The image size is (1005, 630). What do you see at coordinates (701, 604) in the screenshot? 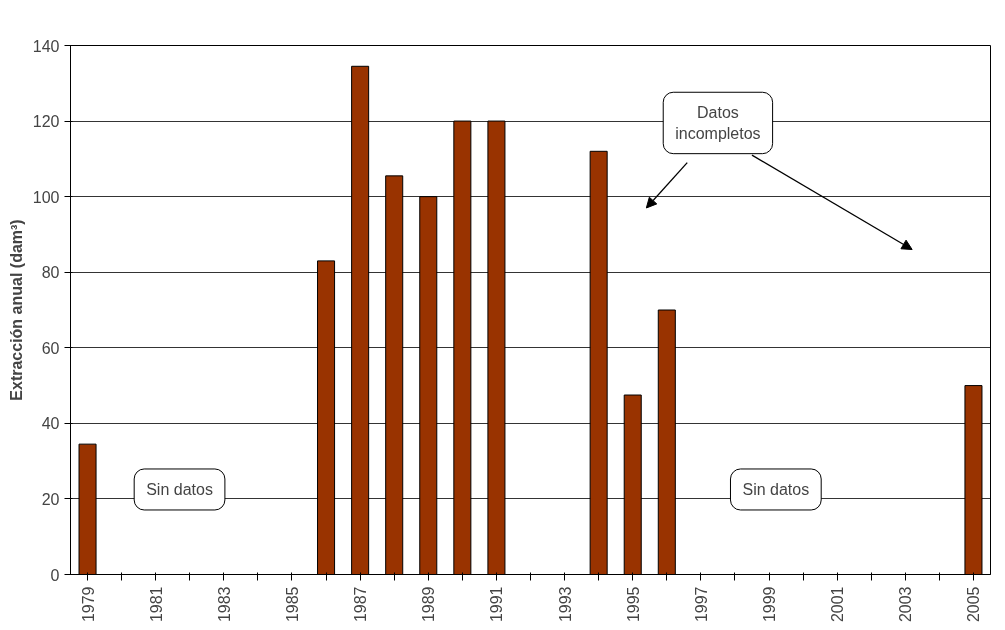
I see `x-tick-label: 1997` at bounding box center [701, 604].